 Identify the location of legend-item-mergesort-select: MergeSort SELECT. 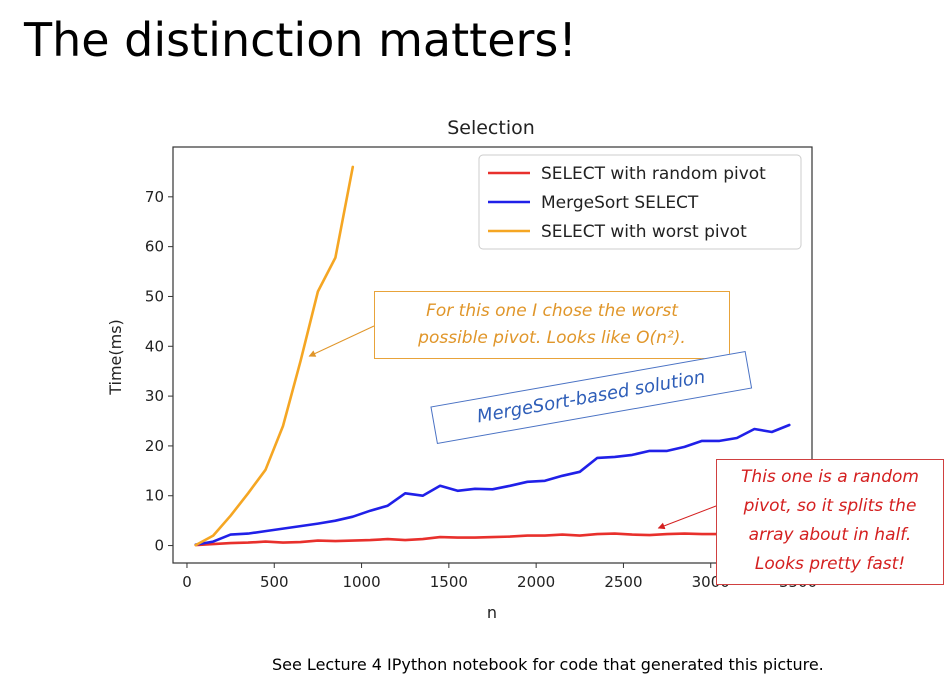
(620, 203).